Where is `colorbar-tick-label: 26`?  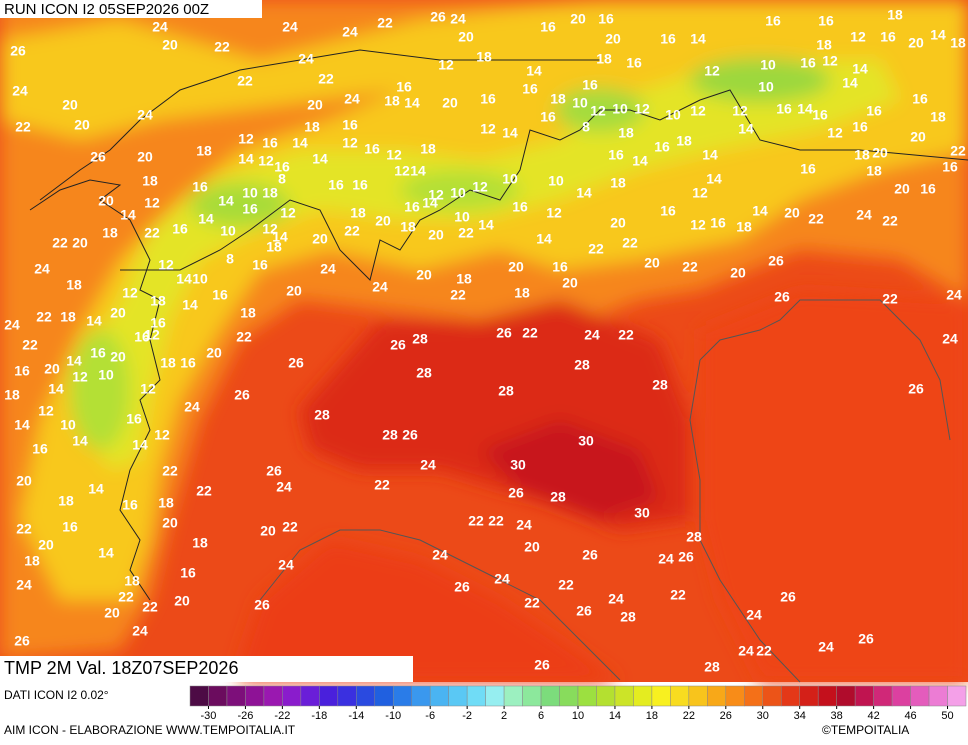 colorbar-tick-label: 26 is located at coordinates (726, 716).